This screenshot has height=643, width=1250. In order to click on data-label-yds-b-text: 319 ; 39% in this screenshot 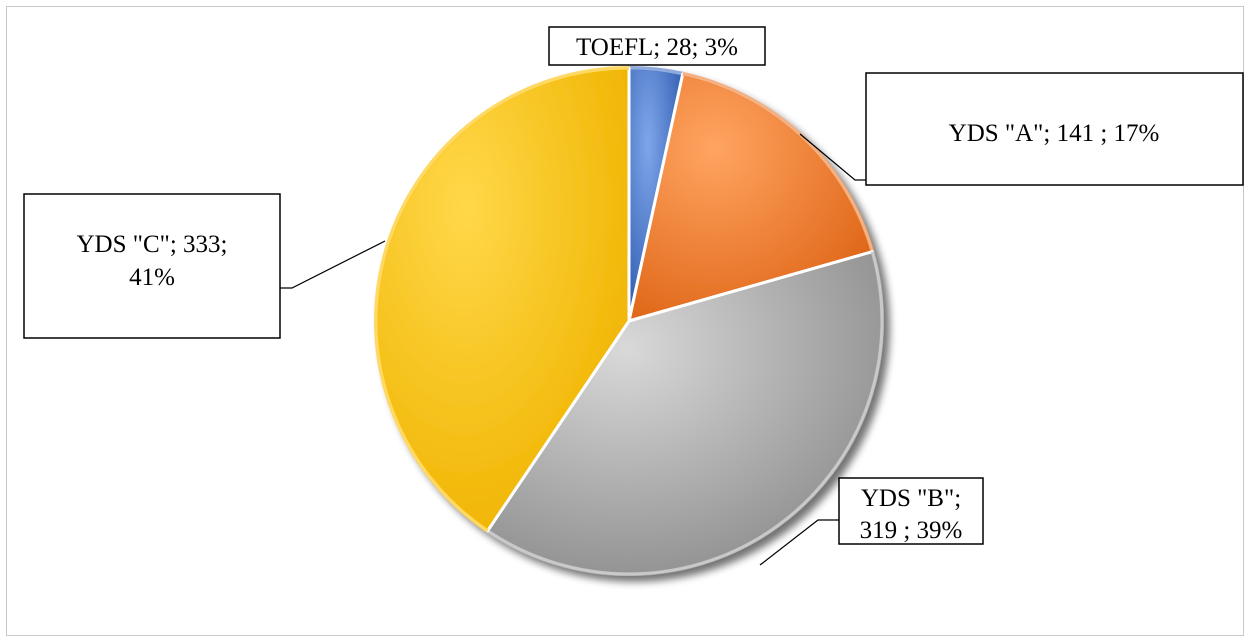, I will do `click(911, 530)`.